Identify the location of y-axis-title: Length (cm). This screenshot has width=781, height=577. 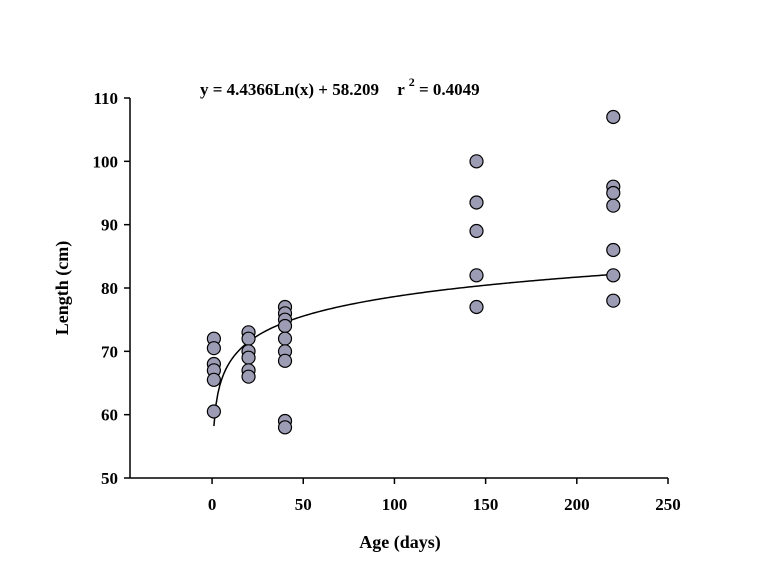
(62, 288).